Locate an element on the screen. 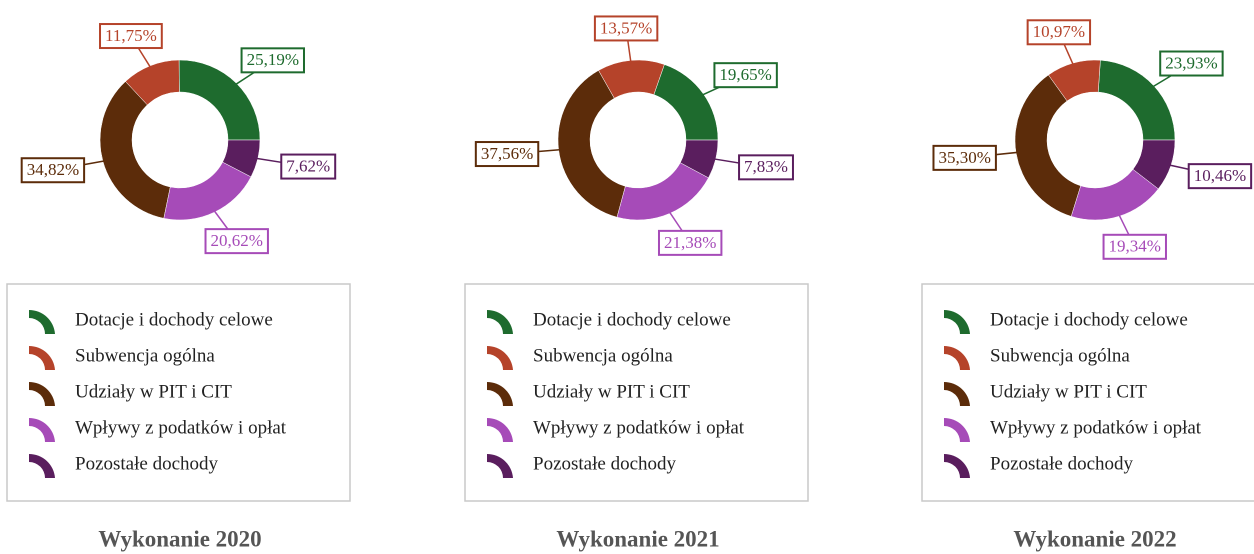  value-label: 37,56% is located at coordinates (507, 154).